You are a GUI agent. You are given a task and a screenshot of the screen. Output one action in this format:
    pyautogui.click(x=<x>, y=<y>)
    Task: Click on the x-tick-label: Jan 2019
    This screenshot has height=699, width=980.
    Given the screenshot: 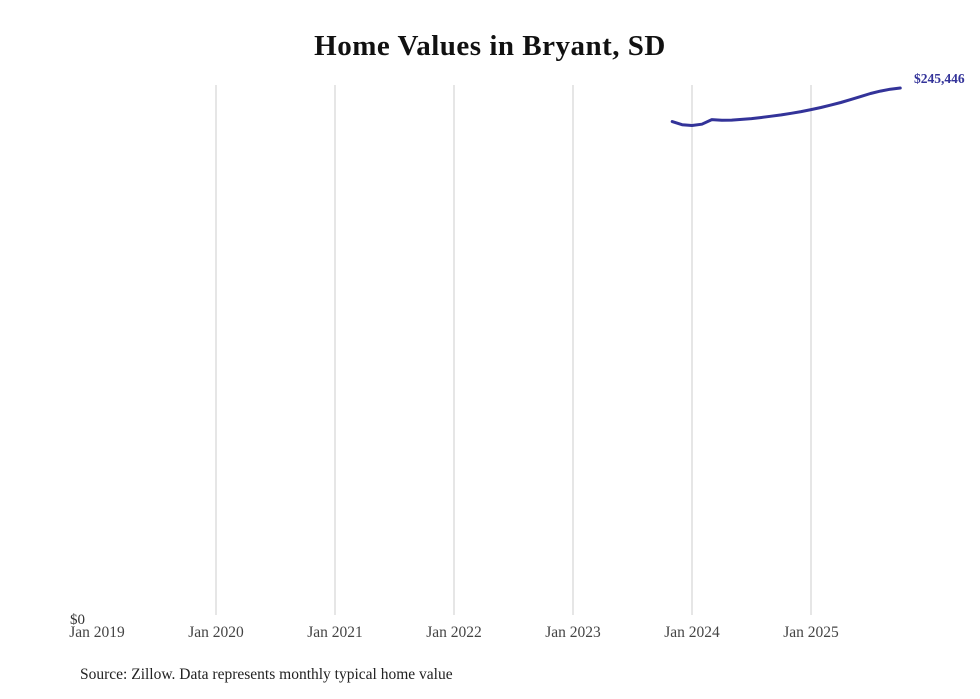 What is the action you would take?
    pyautogui.click(x=97, y=632)
    